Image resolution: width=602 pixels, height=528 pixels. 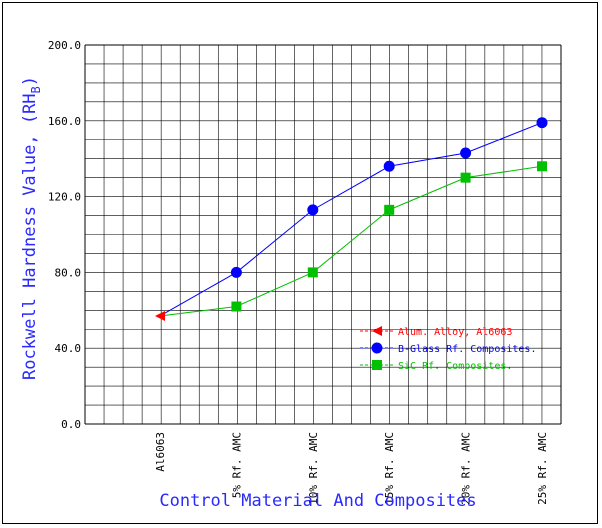 What do you see at coordinates (542, 468) in the screenshot?
I see `x-tick-label: 25% Rf. AMC` at bounding box center [542, 468].